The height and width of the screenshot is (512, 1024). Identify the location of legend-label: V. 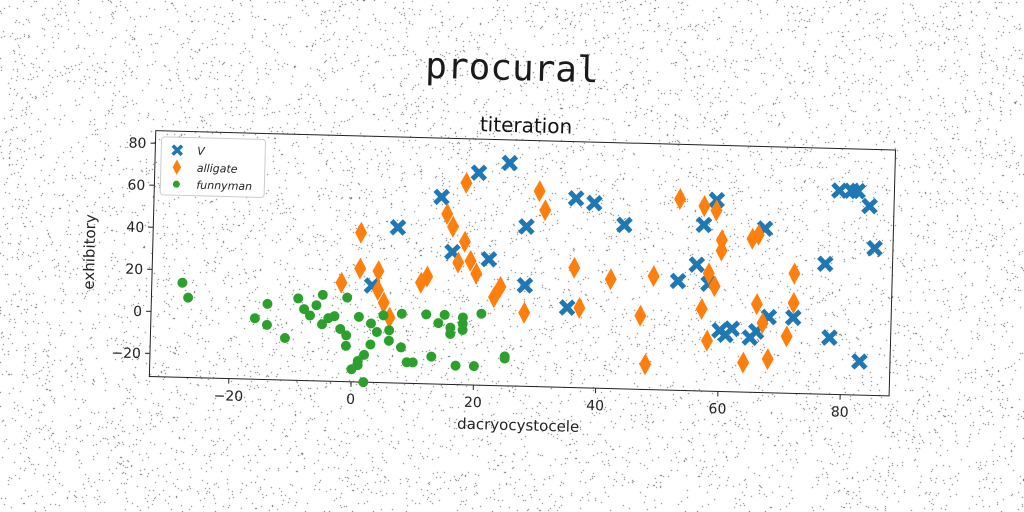
(201, 151).